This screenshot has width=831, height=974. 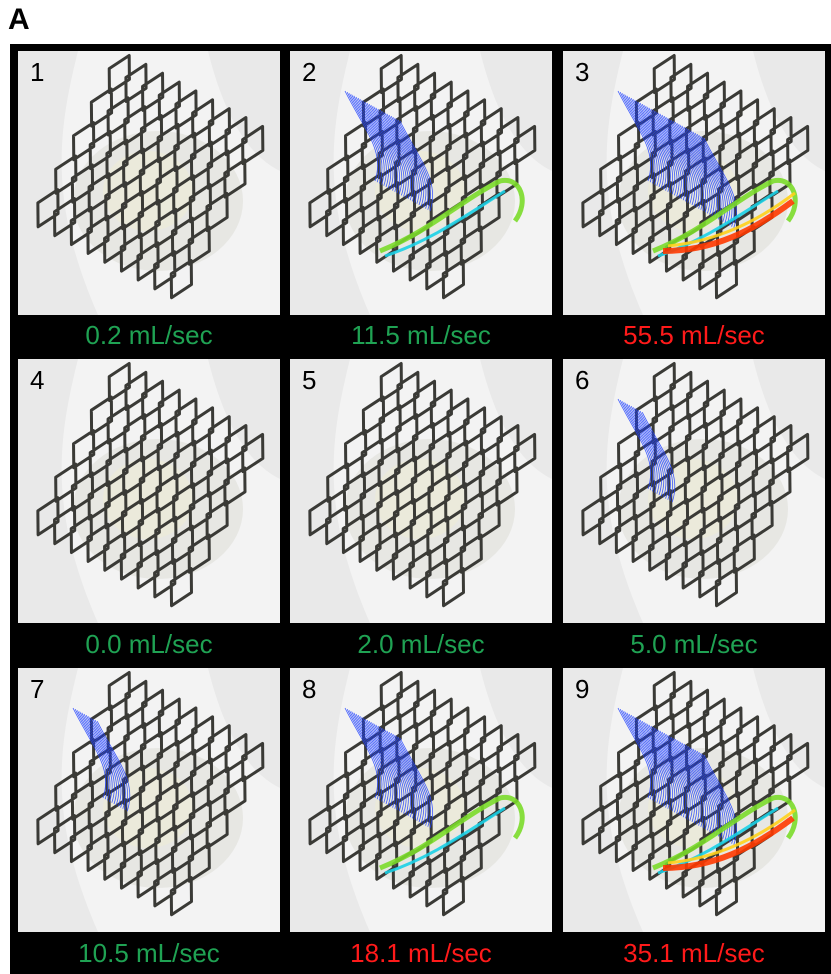 I want to click on case-number: 5, so click(x=309, y=380).